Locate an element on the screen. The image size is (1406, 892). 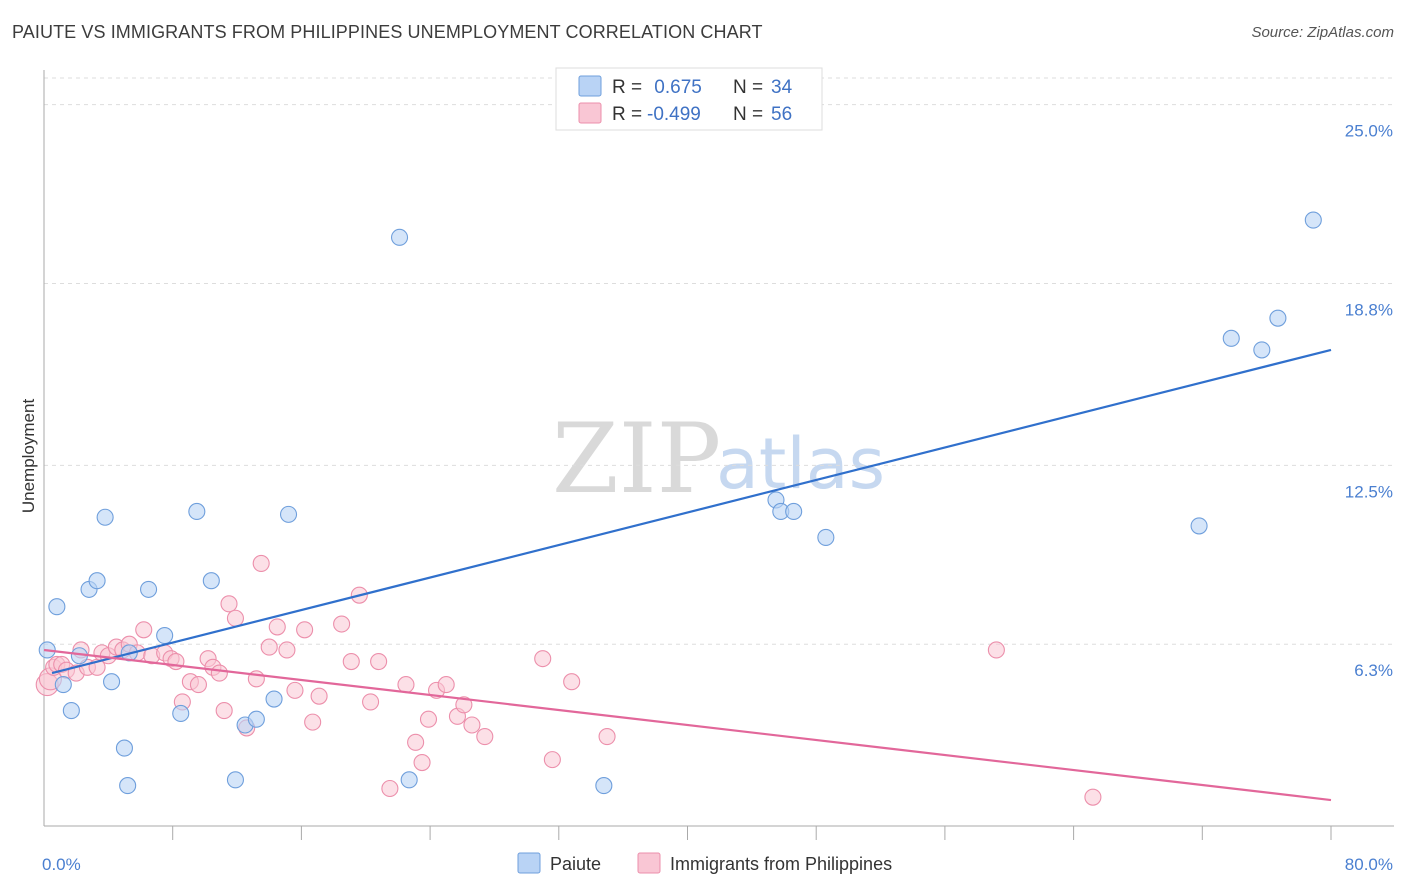
watermark: ZIP atlas is located at coordinates (718, 459).